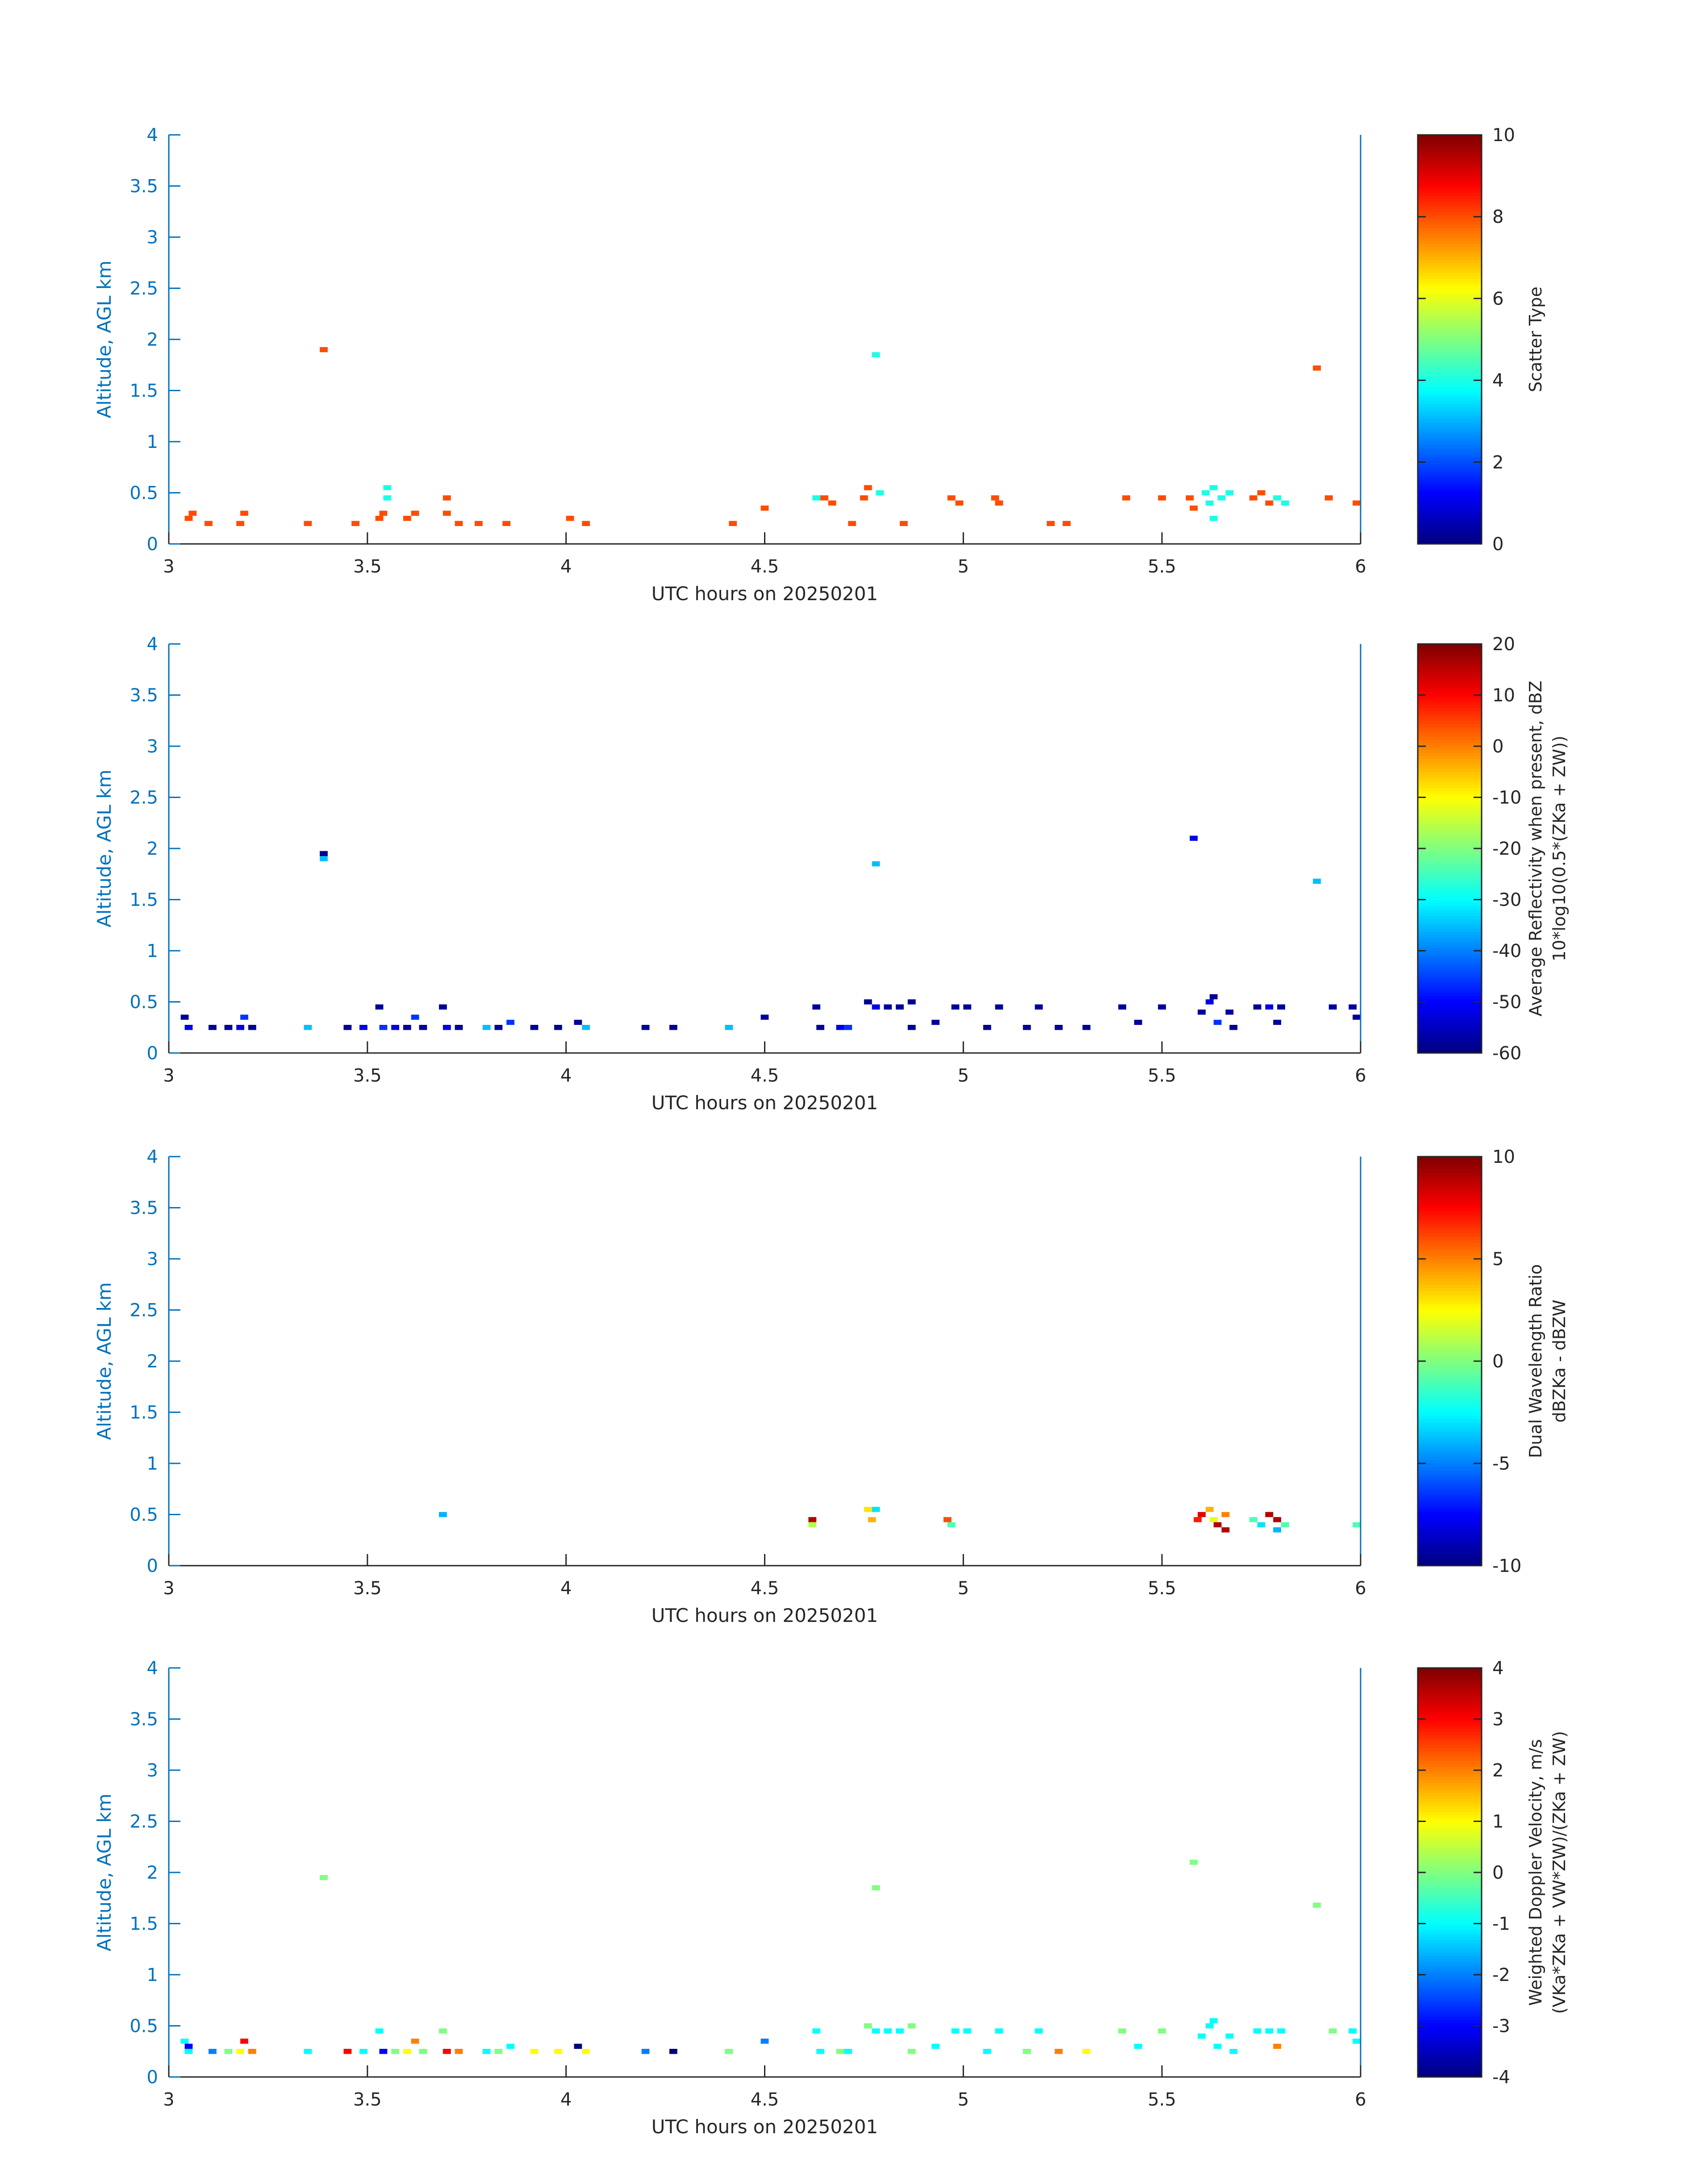  What do you see at coordinates (1501, 2077) in the screenshot?
I see `colorbar-tick-label: -4` at bounding box center [1501, 2077].